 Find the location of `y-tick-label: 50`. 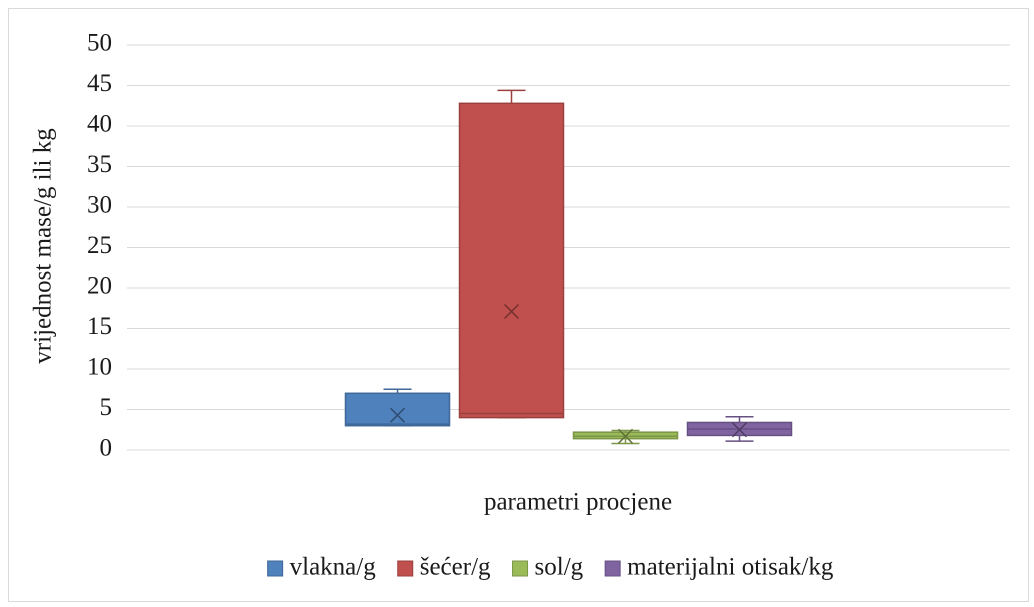

y-tick-label: 50 is located at coordinates (99, 43).